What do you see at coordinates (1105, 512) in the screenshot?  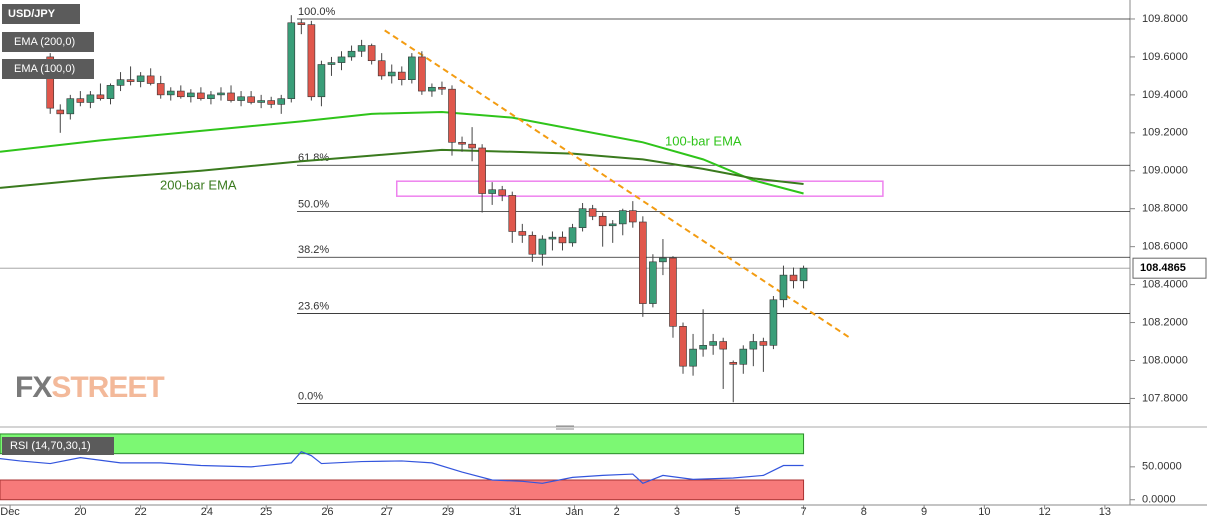 I see `x-tick-label: 13` at bounding box center [1105, 512].